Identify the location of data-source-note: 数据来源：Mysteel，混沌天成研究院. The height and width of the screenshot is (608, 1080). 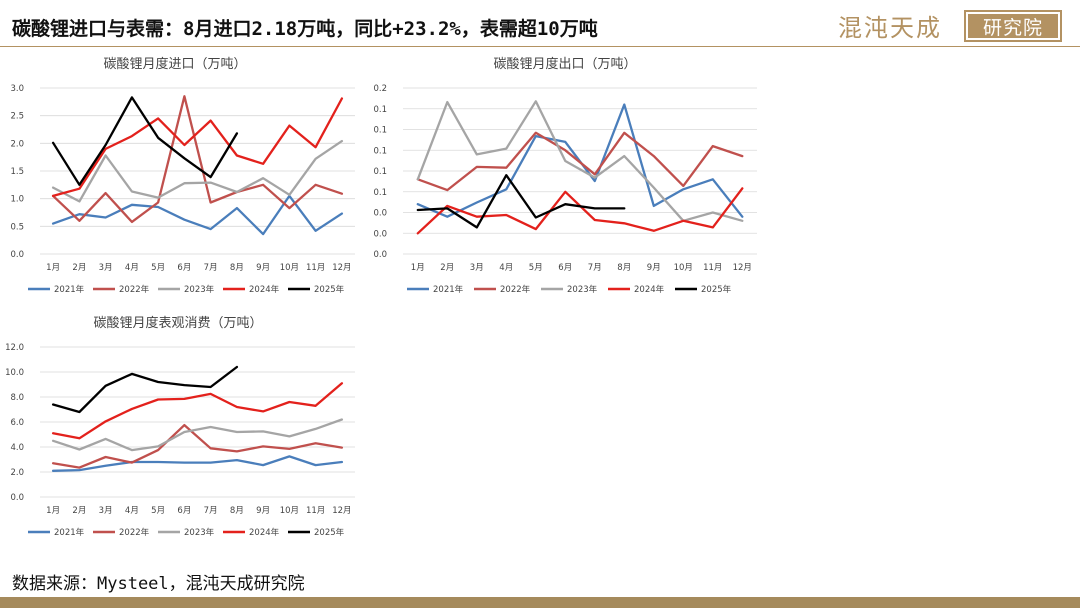
(158, 584).